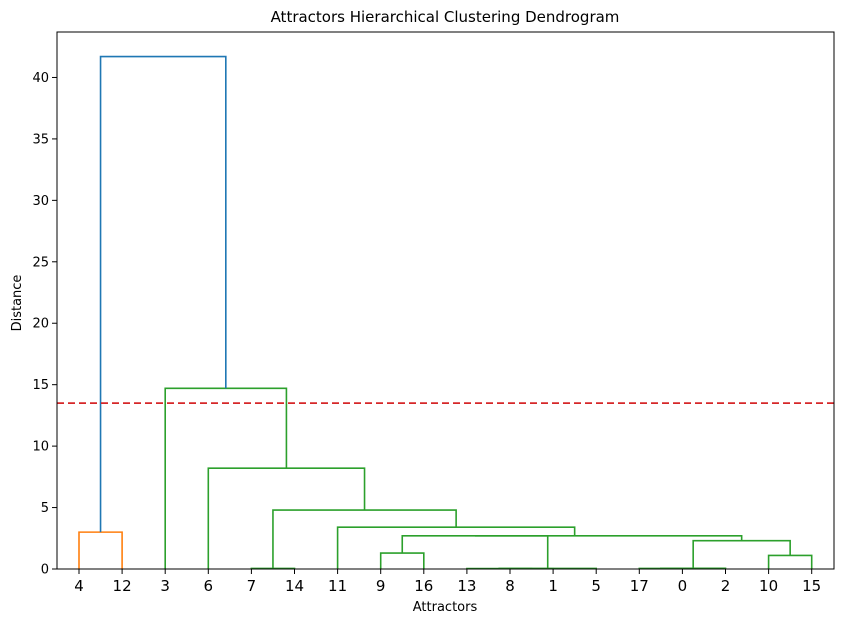 This screenshot has width=842, height=623. What do you see at coordinates (466, 586) in the screenshot?
I see `leaf-label: 13` at bounding box center [466, 586].